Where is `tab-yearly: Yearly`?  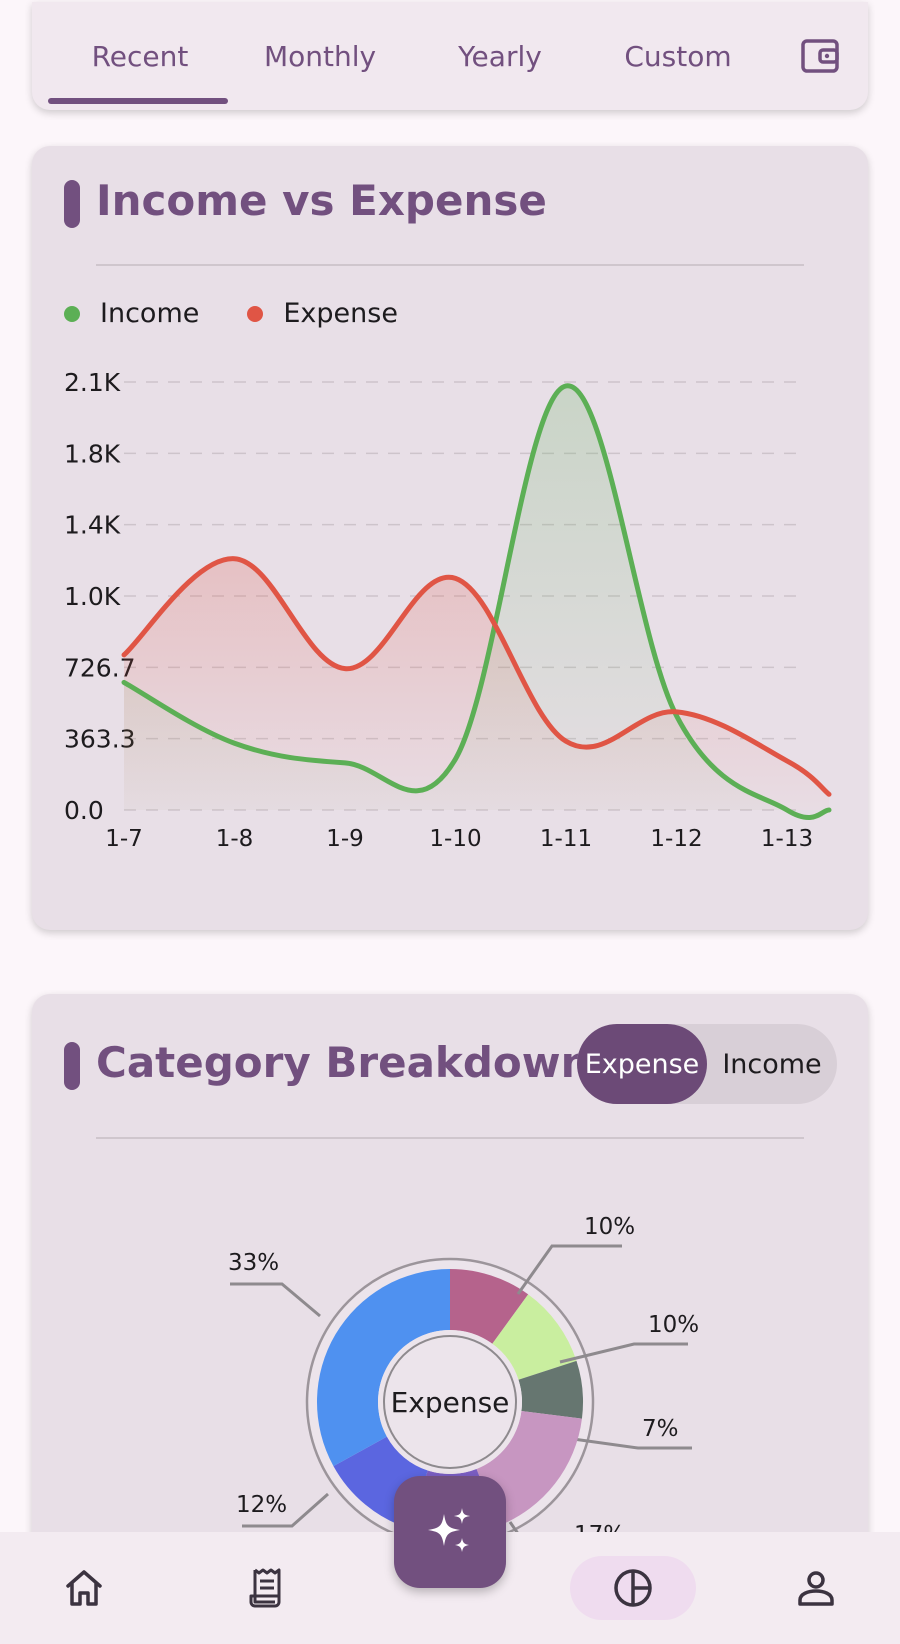
tab-yearly: Yearly is located at coordinates (500, 56).